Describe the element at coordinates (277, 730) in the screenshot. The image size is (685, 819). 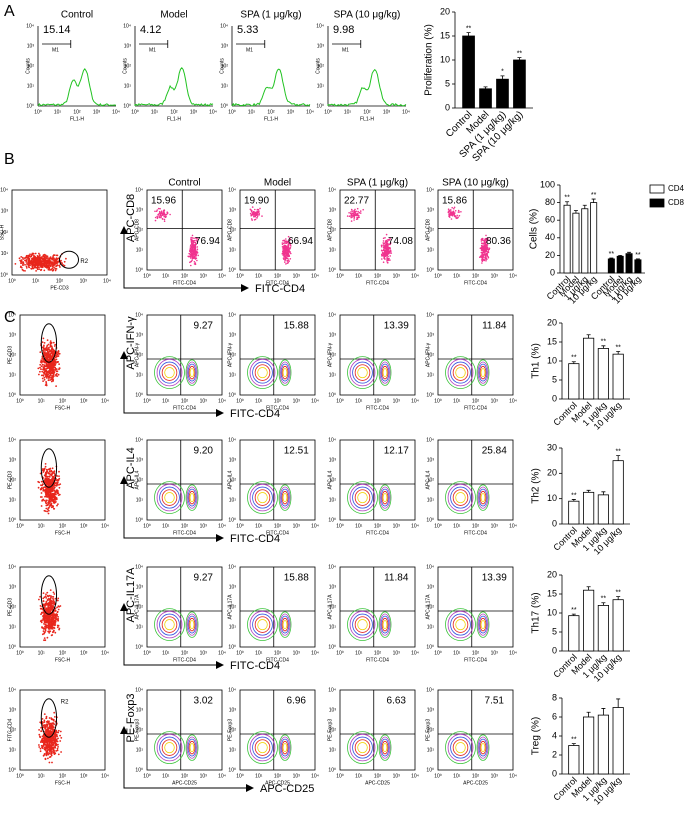
I see `plot-frame` at that location.